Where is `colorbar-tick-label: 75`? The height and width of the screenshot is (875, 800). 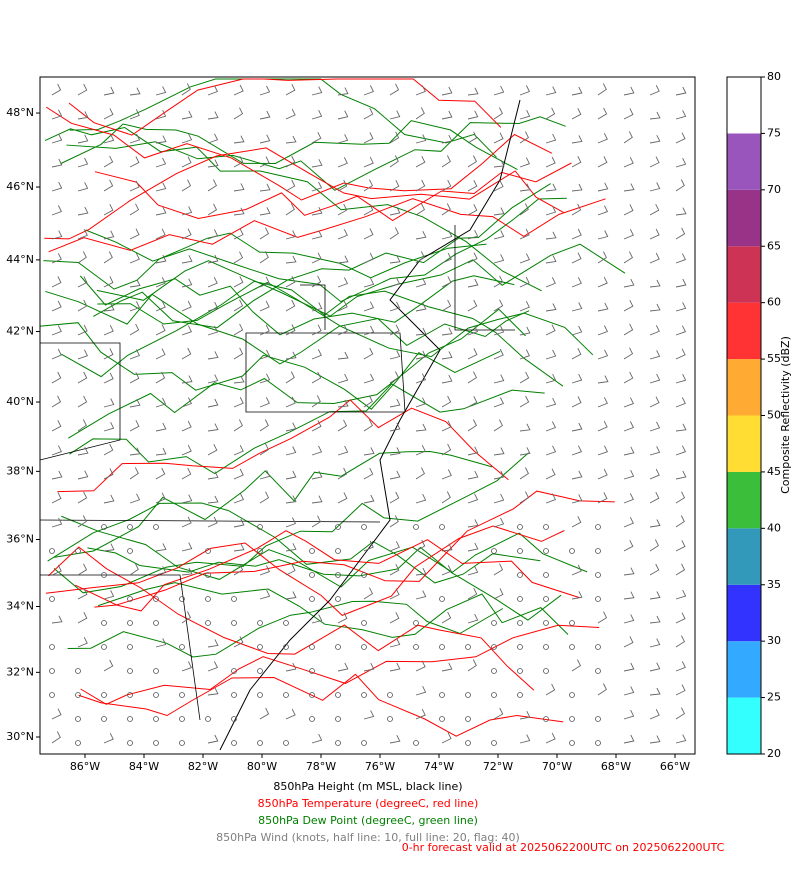 colorbar-tick-label: 75 is located at coordinates (774, 132).